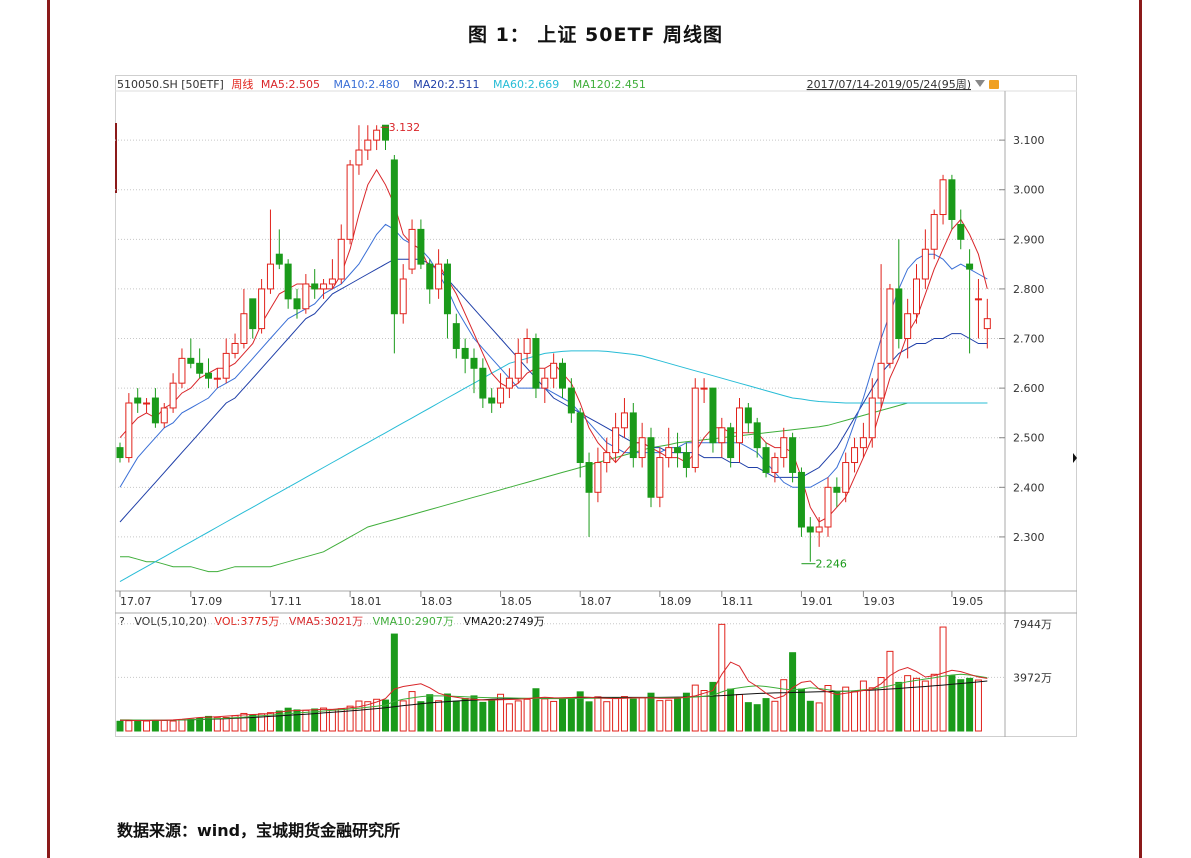  What do you see at coordinates (48, 429) in the screenshot?
I see `page-border-left` at bounding box center [48, 429].